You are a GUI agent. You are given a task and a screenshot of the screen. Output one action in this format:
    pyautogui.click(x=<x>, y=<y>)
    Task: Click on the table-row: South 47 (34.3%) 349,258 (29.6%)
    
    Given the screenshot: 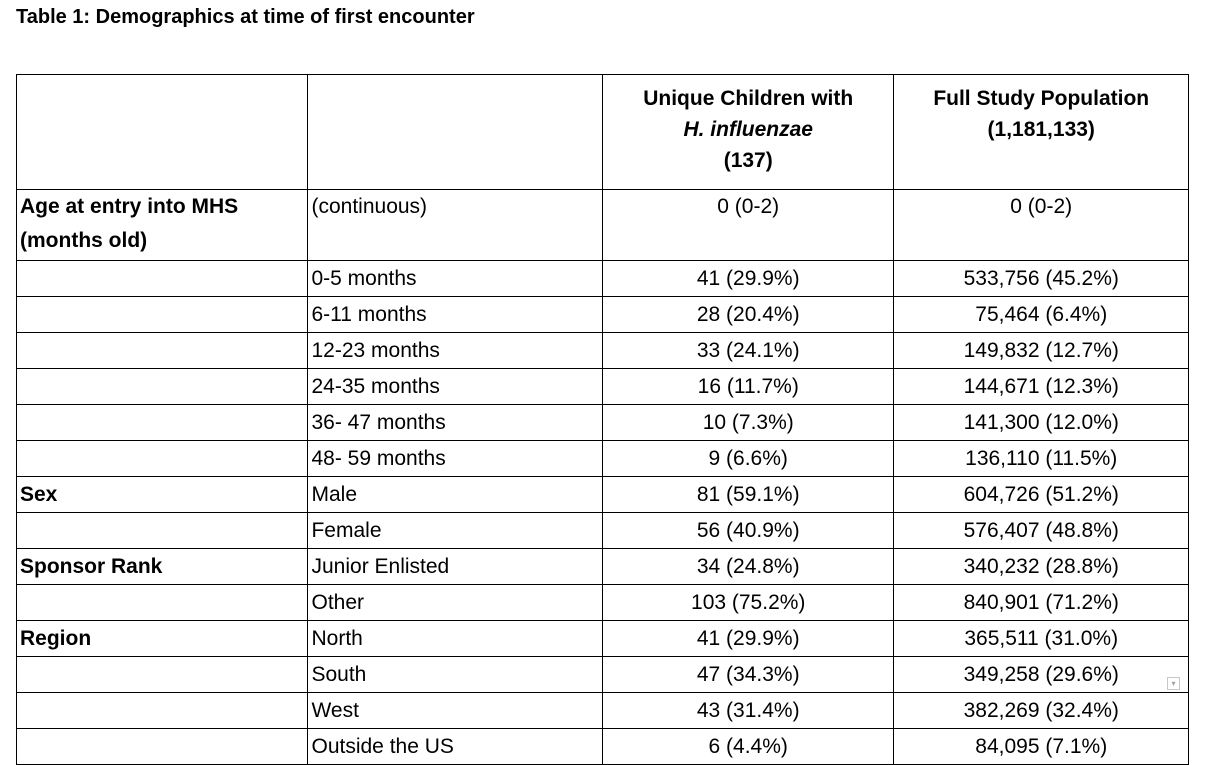 What is the action you would take?
    pyautogui.click(x=602, y=674)
    